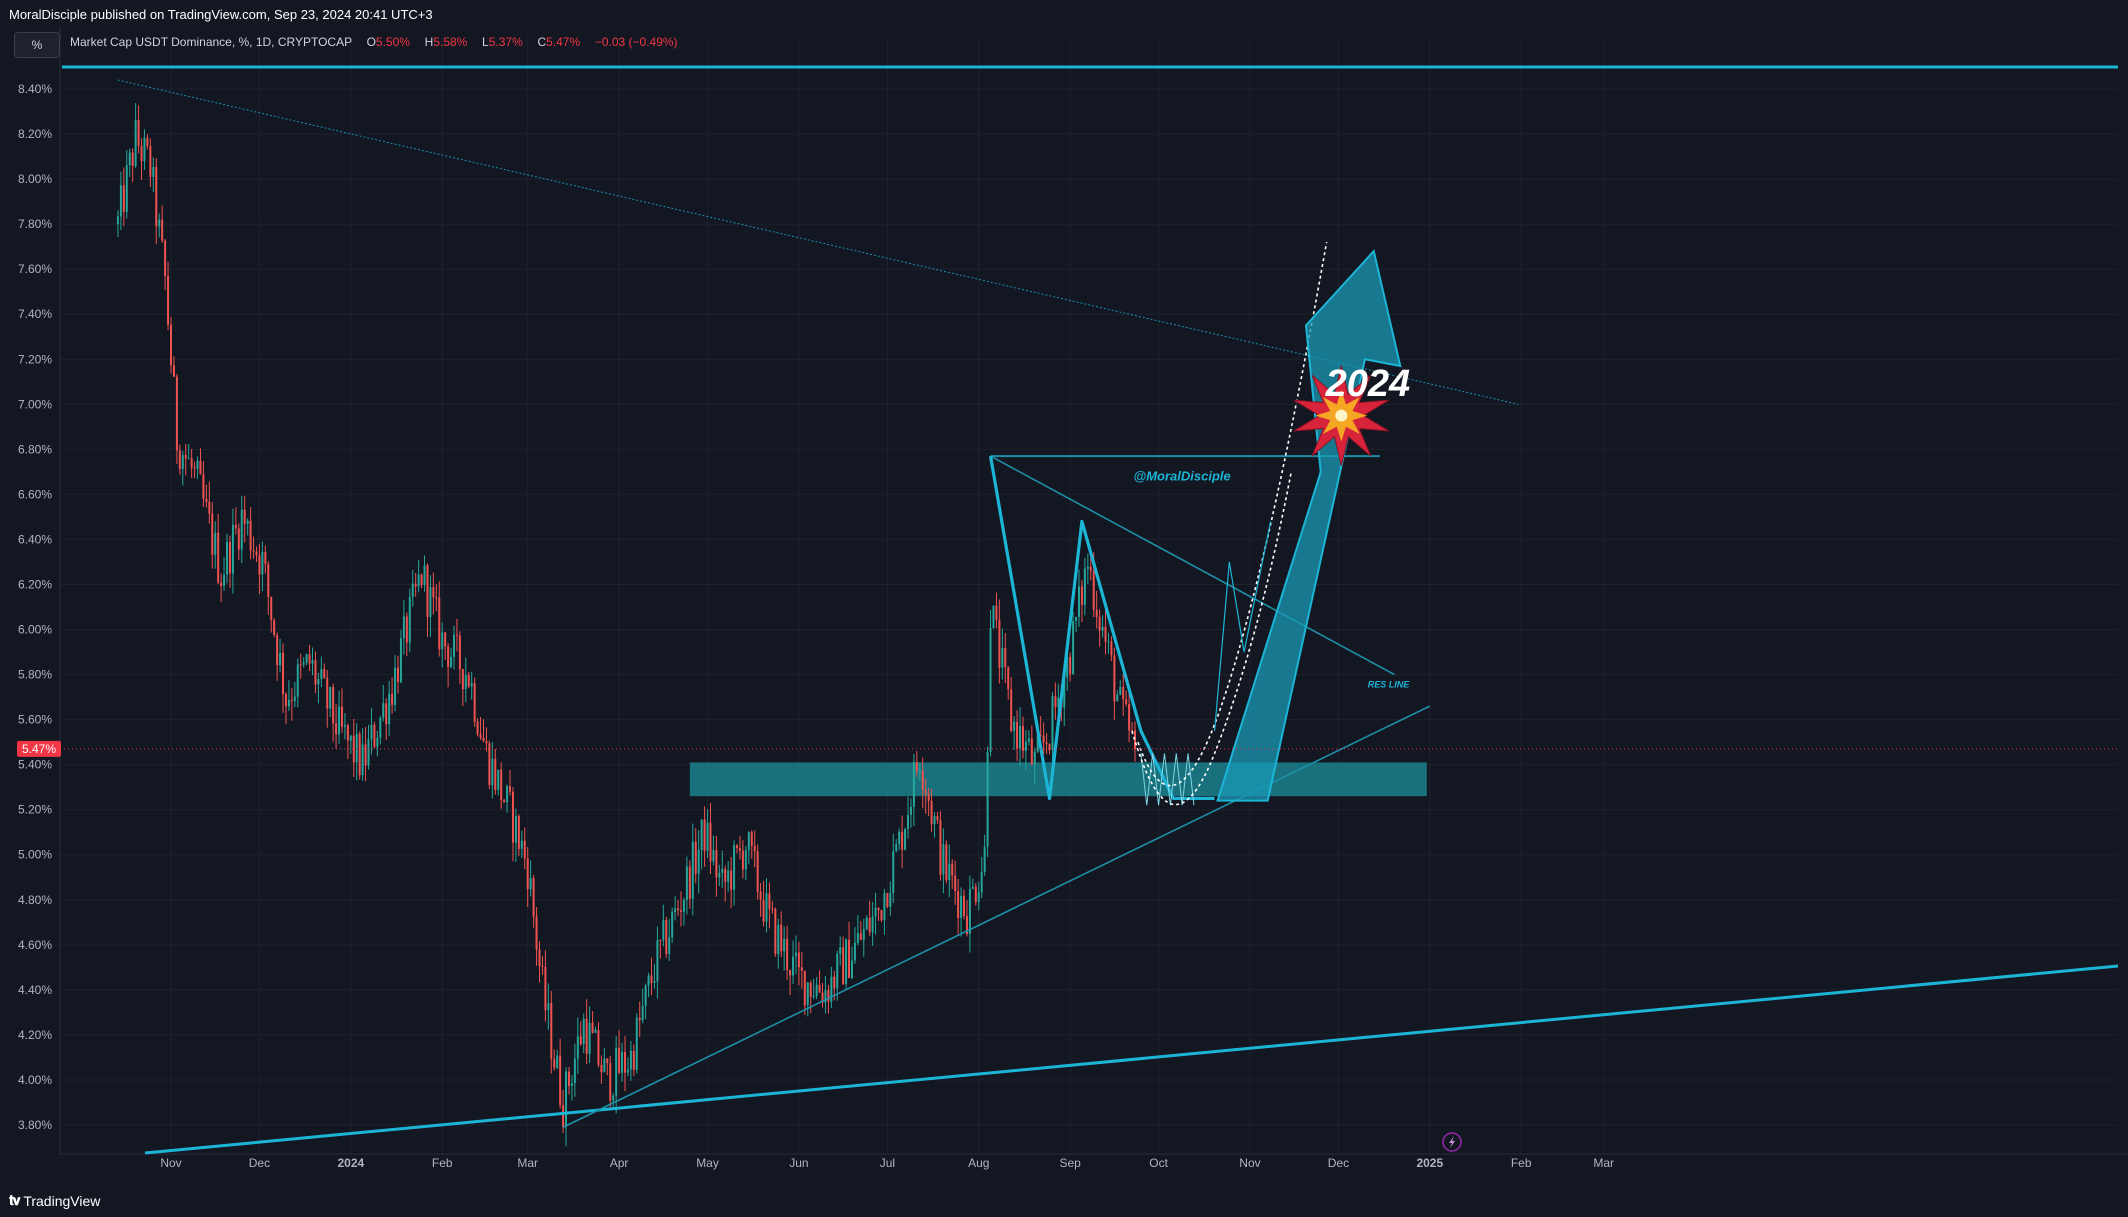 The height and width of the screenshot is (1217, 2128). What do you see at coordinates (887, 1163) in the screenshot?
I see `x-tick-label: Jul` at bounding box center [887, 1163].